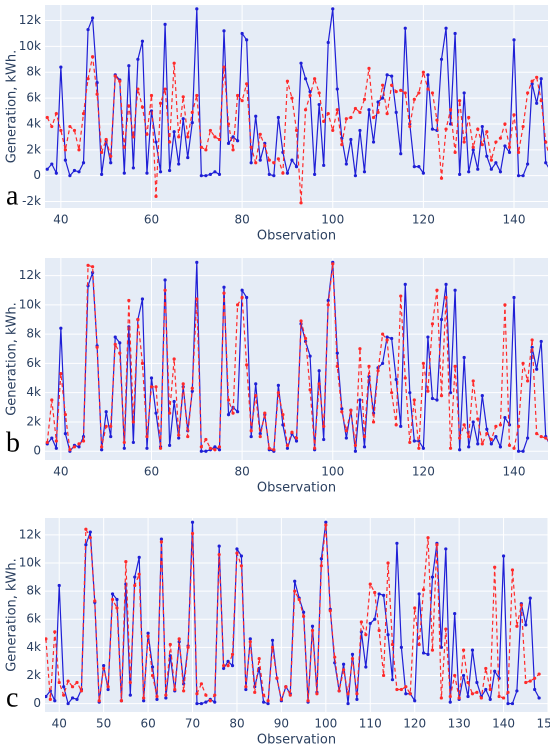  What do you see at coordinates (241, 472) in the screenshot?
I see `x-tick-label: 80` at bounding box center [241, 472].